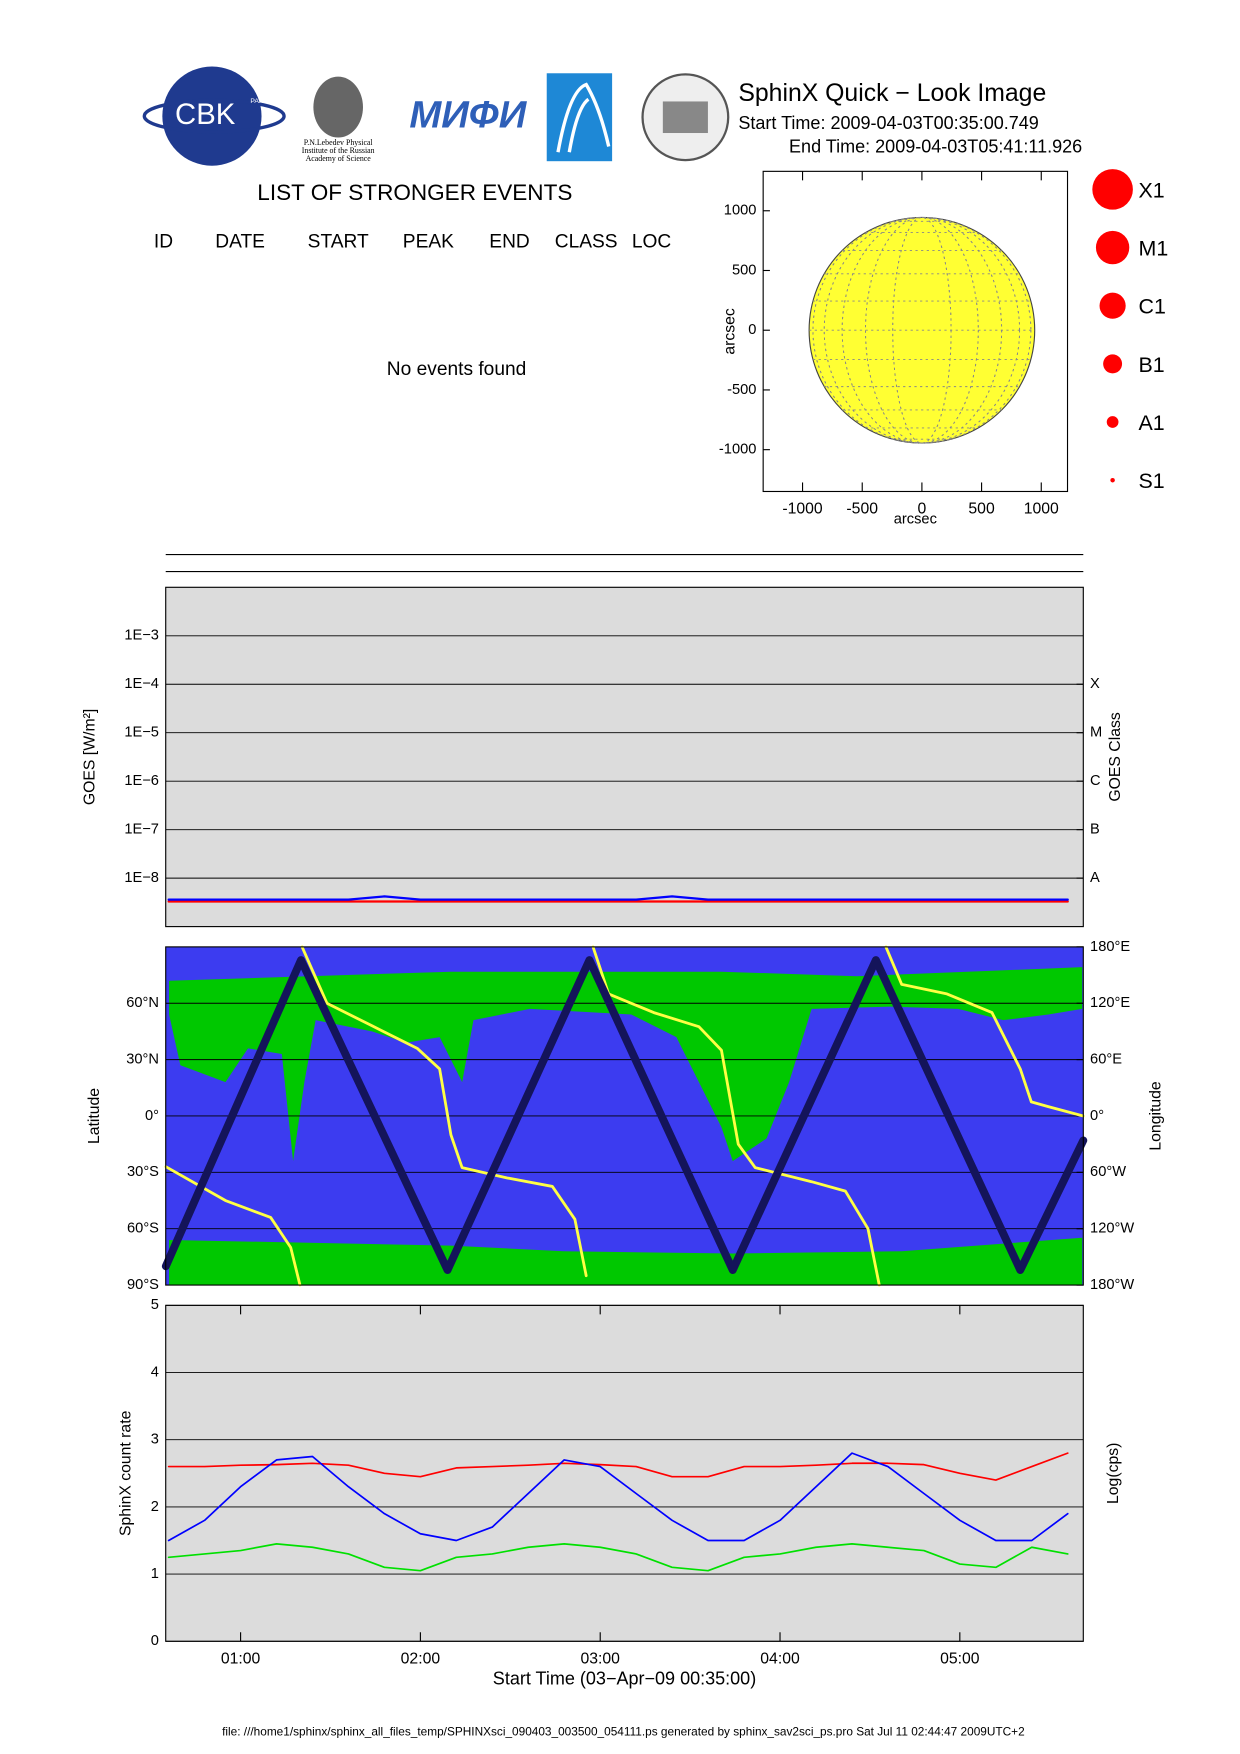 This screenshot has width=1240, height=1754. I want to click on column-header: START, so click(338, 241).